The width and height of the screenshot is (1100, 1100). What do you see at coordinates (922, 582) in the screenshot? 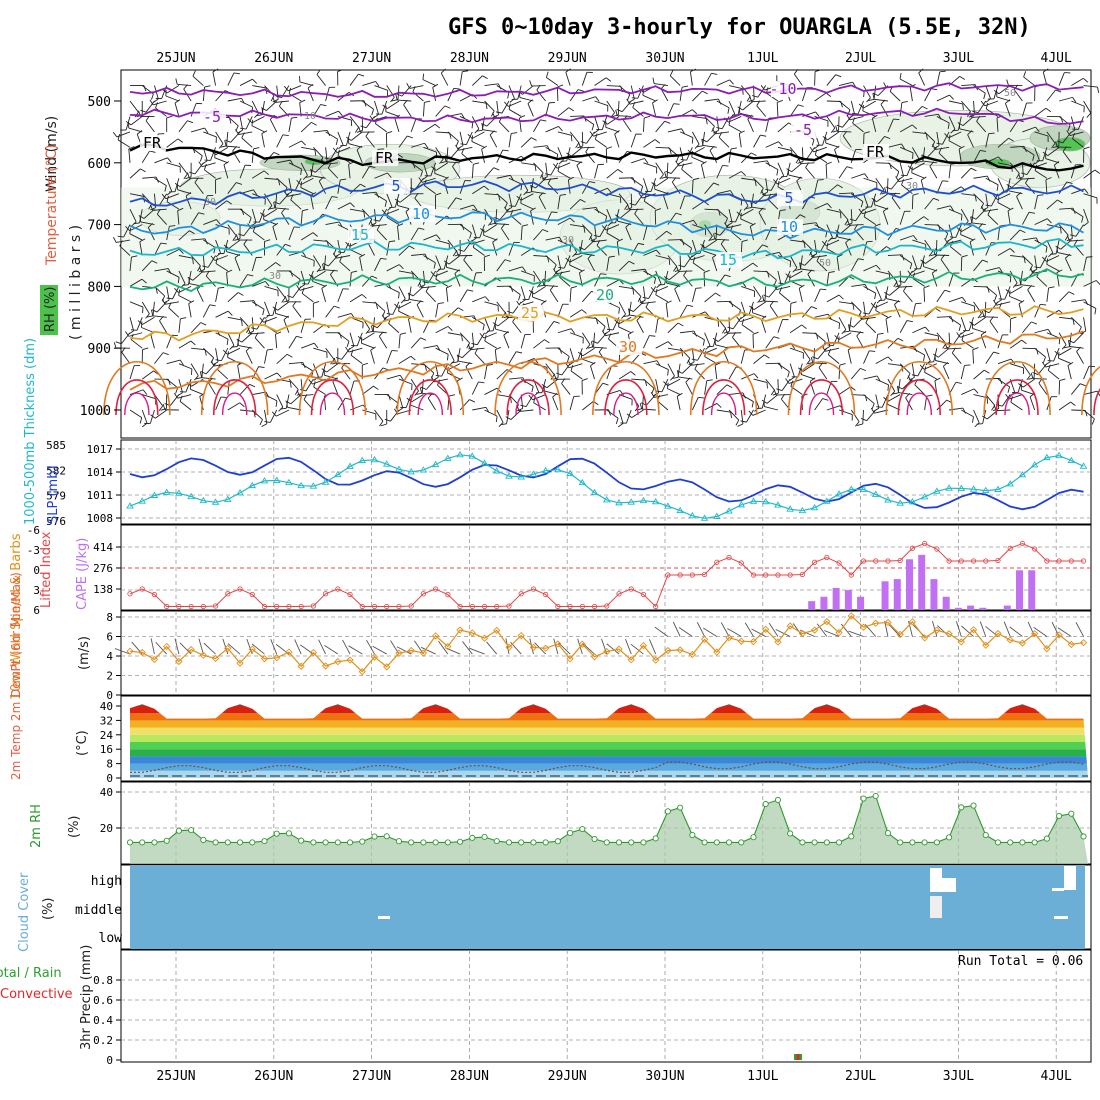
I see `cape-bar` at bounding box center [922, 582].